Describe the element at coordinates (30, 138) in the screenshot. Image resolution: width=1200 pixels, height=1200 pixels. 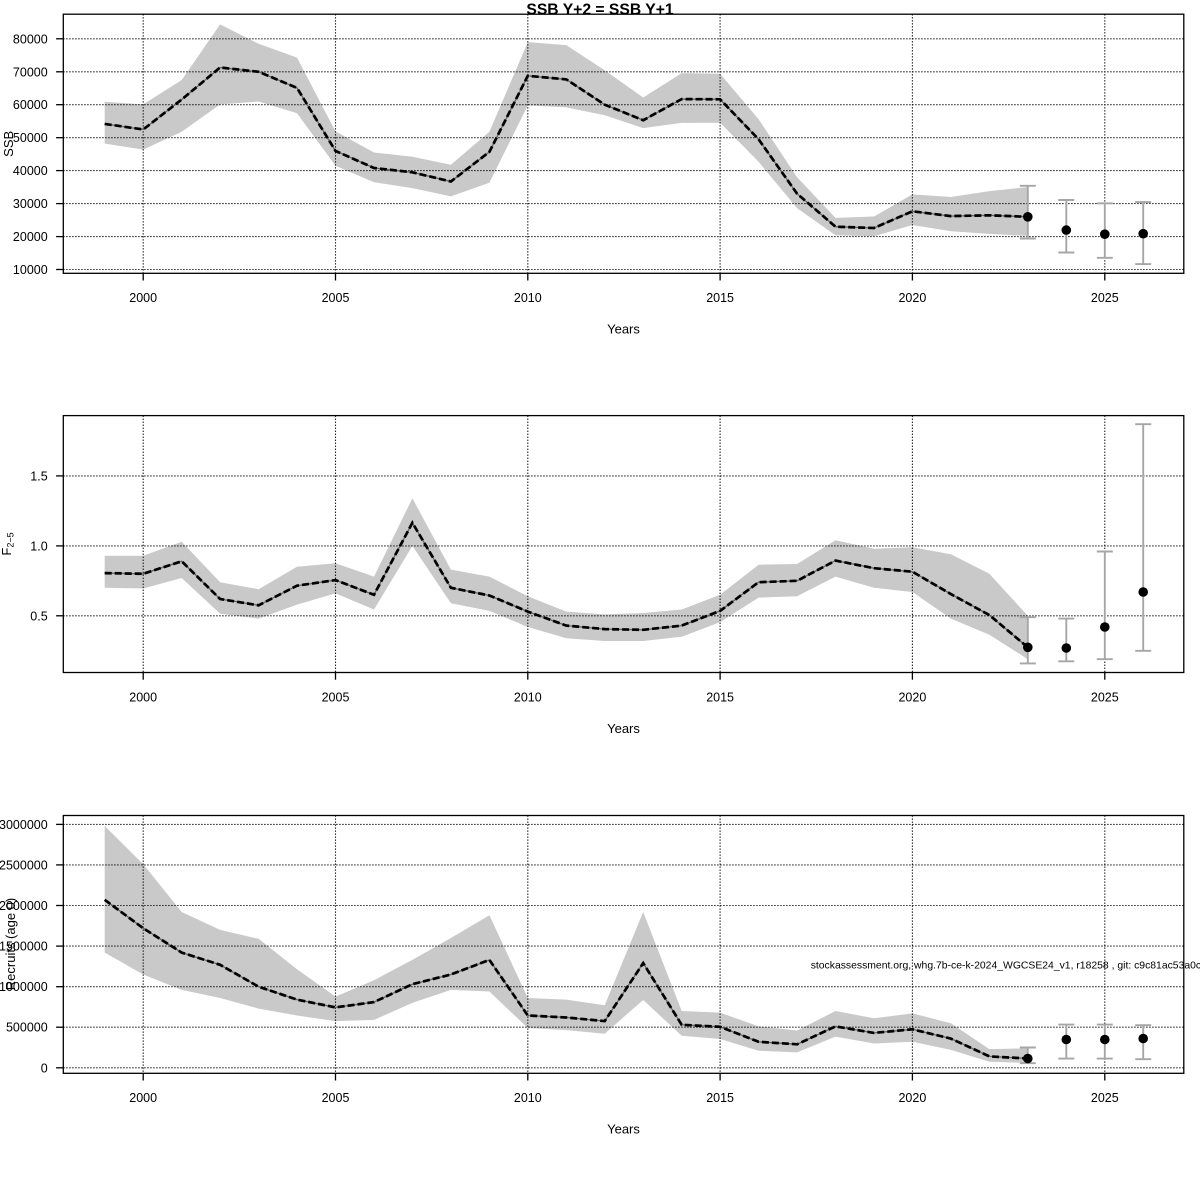
I see `svg-text: 50000` at that location.